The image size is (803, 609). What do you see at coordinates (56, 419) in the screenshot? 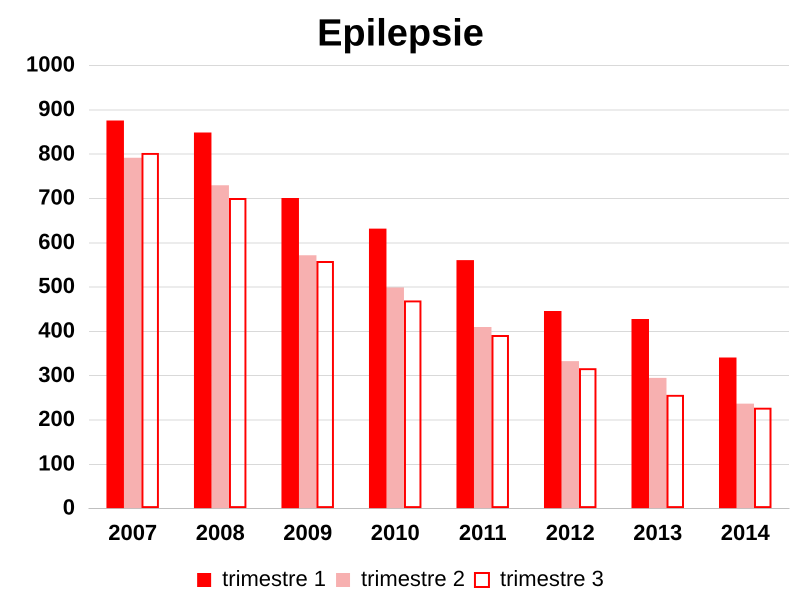
I see `y-tick-label: 200` at bounding box center [56, 419].